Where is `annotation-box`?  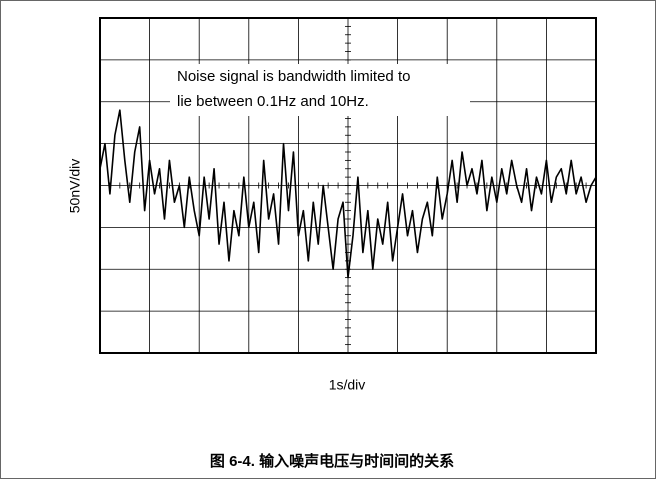 annotation-box is located at coordinates (320, 90).